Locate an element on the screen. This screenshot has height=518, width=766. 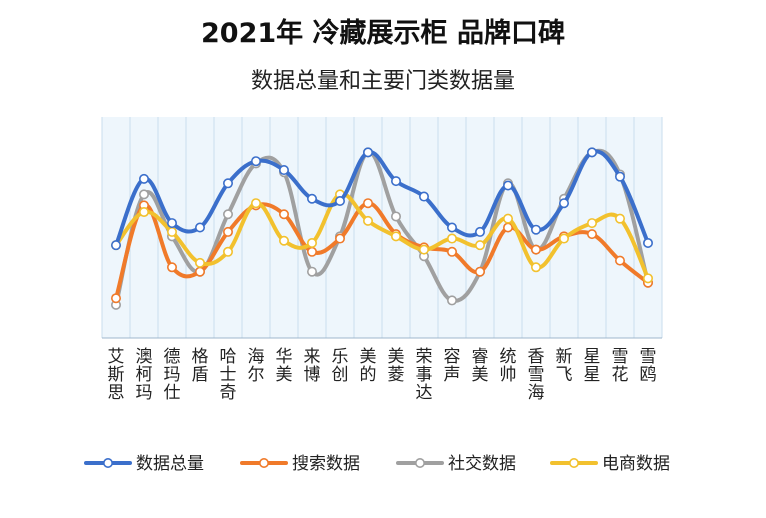
x-tick-label: 统帅 is located at coordinates (508, 366).